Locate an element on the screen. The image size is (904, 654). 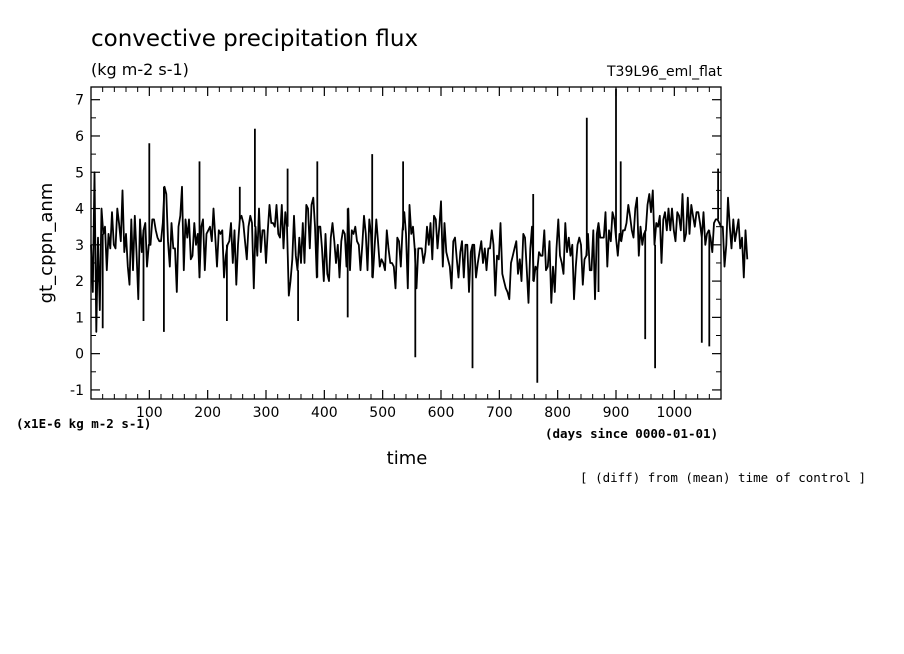
y-tick-label: 2 is located at coordinates (79, 282).